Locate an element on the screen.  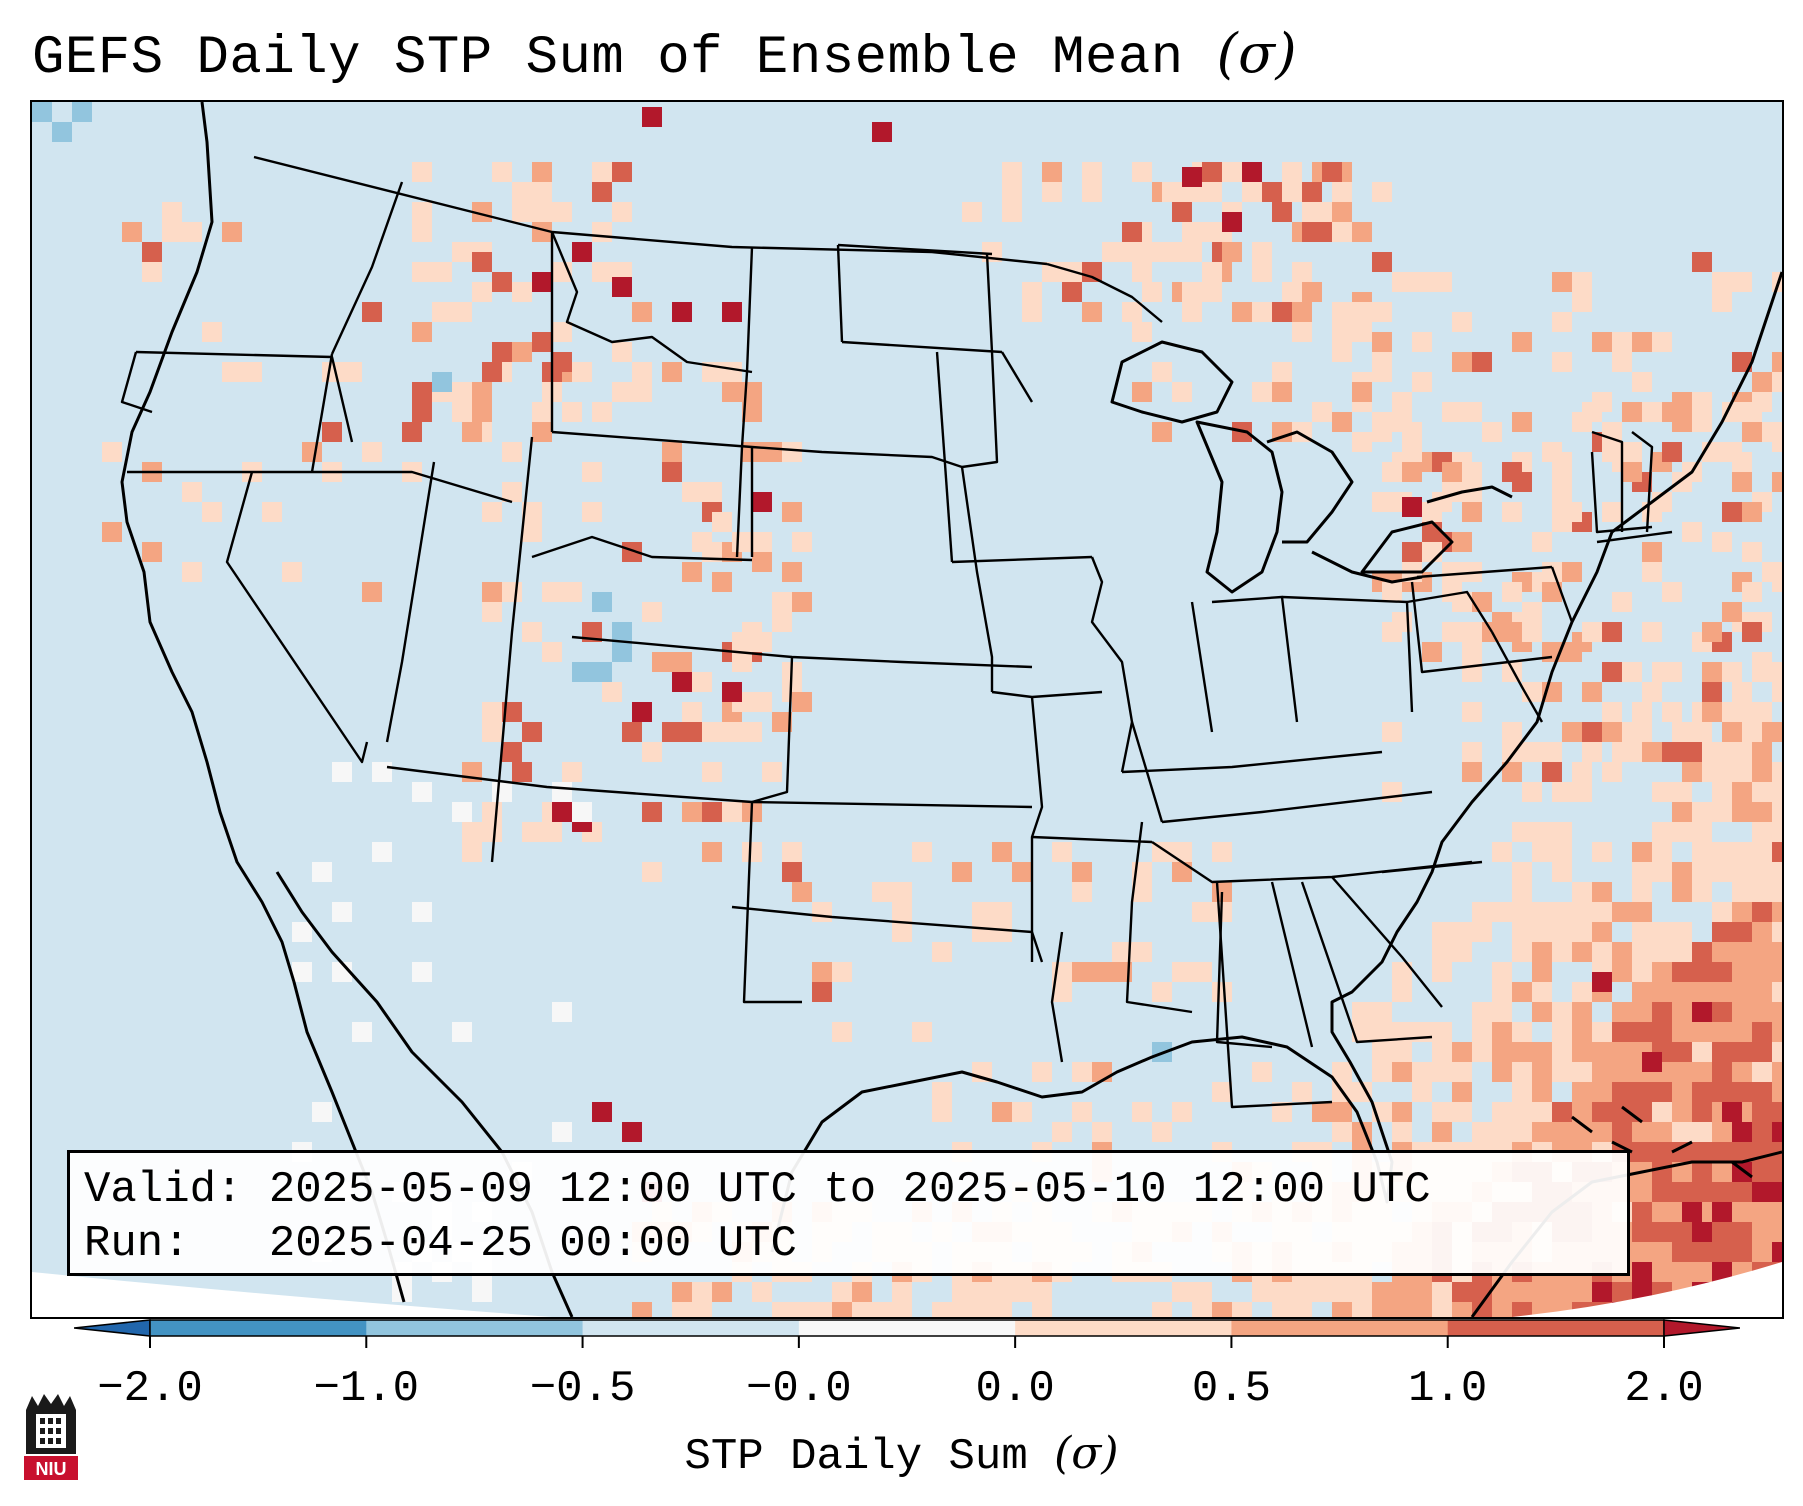
colorbar-over-extension is located at coordinates (1701, 1328).